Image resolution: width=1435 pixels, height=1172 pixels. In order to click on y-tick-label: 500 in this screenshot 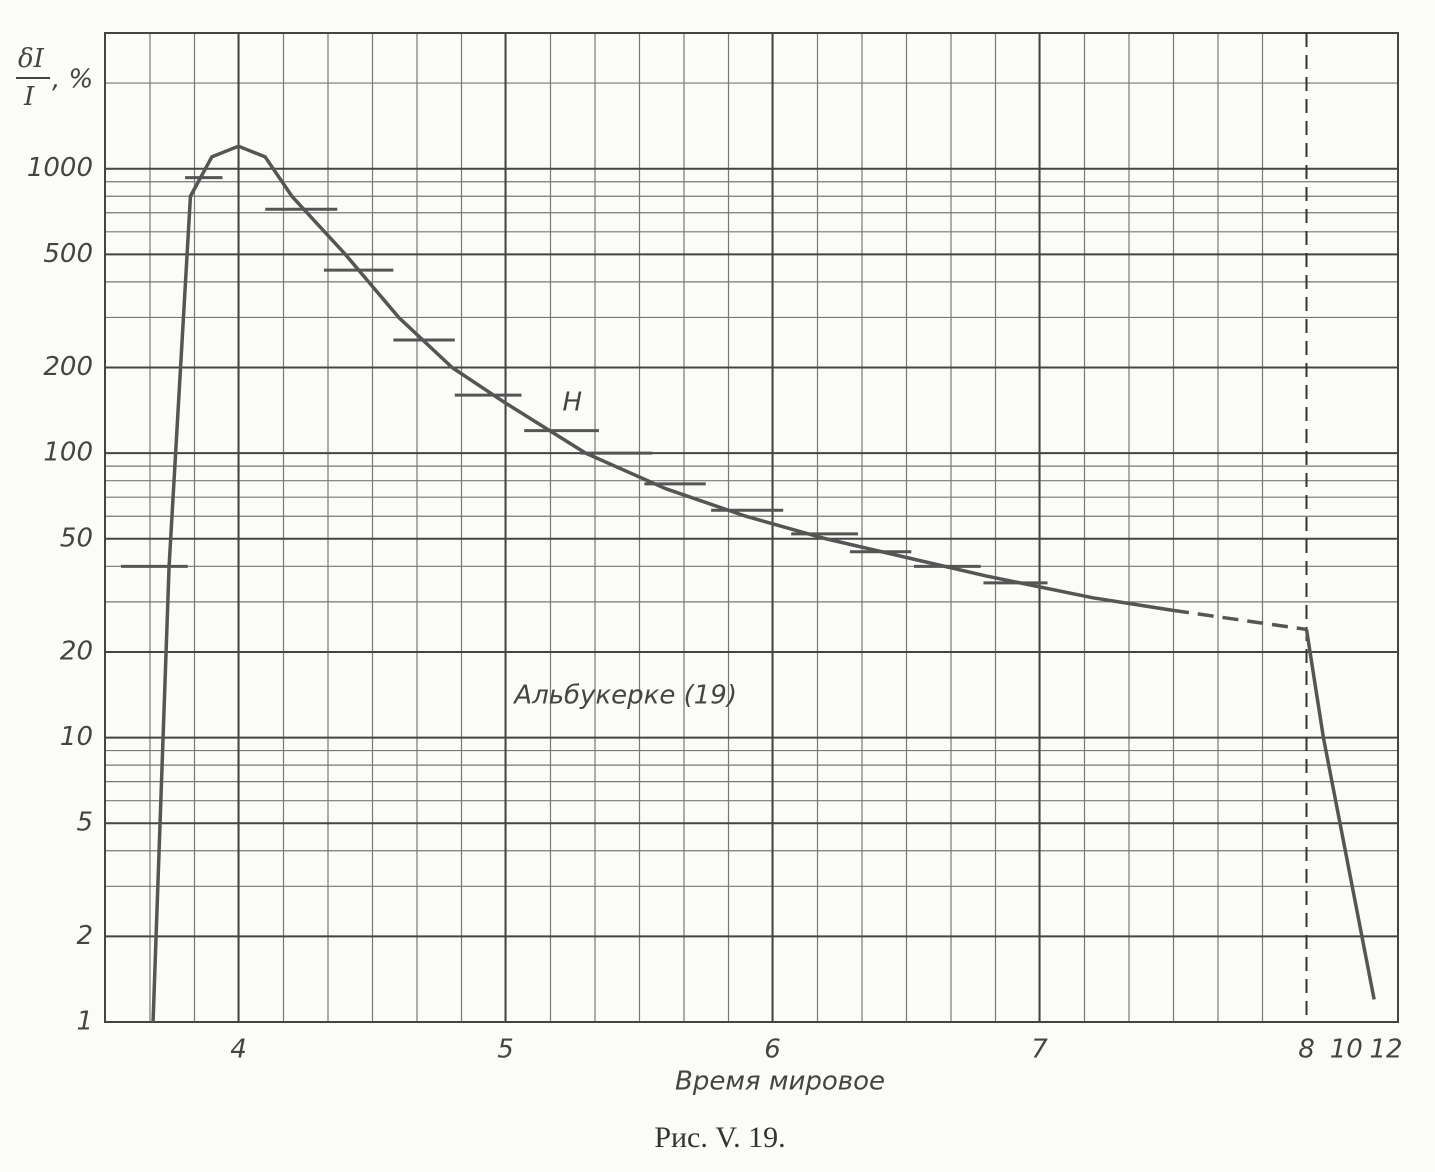, I will do `click(68, 254)`.